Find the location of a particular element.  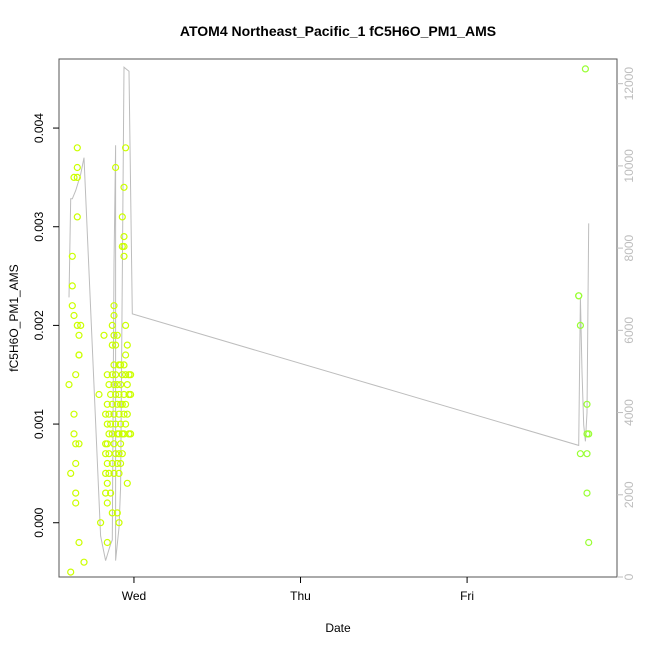

right-y-tick-label: 12000 is located at coordinates (629, 84).